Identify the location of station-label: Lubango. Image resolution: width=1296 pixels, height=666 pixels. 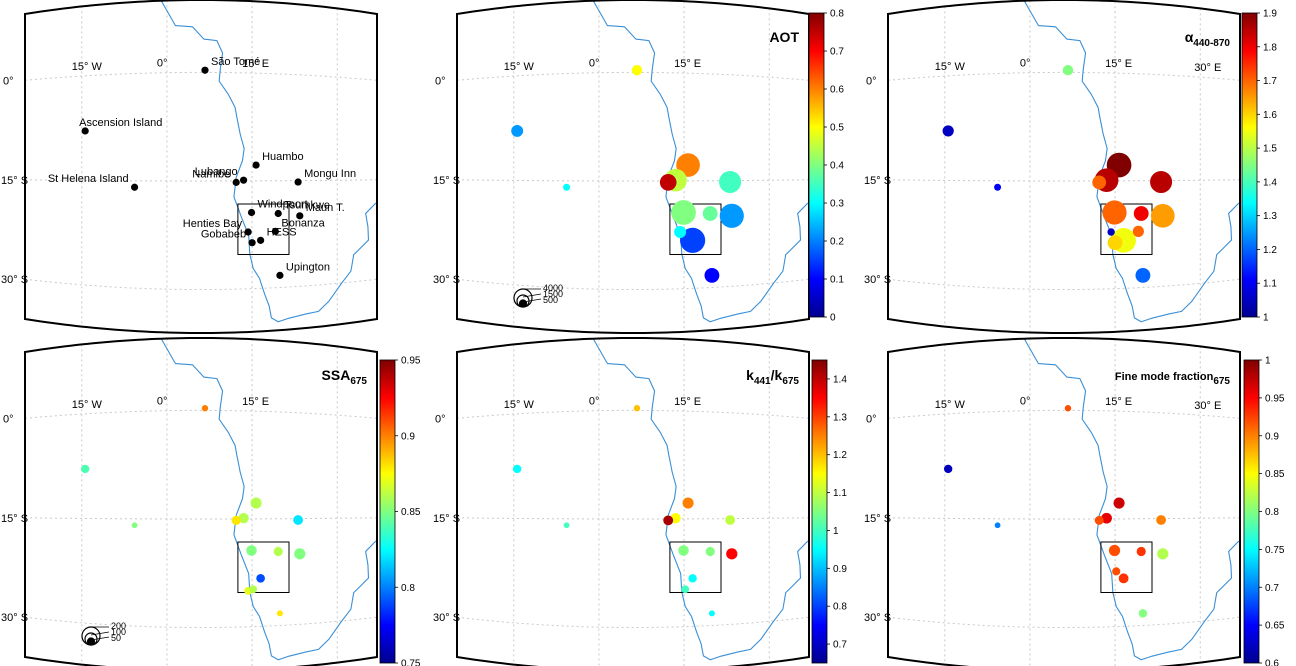
(216, 172).